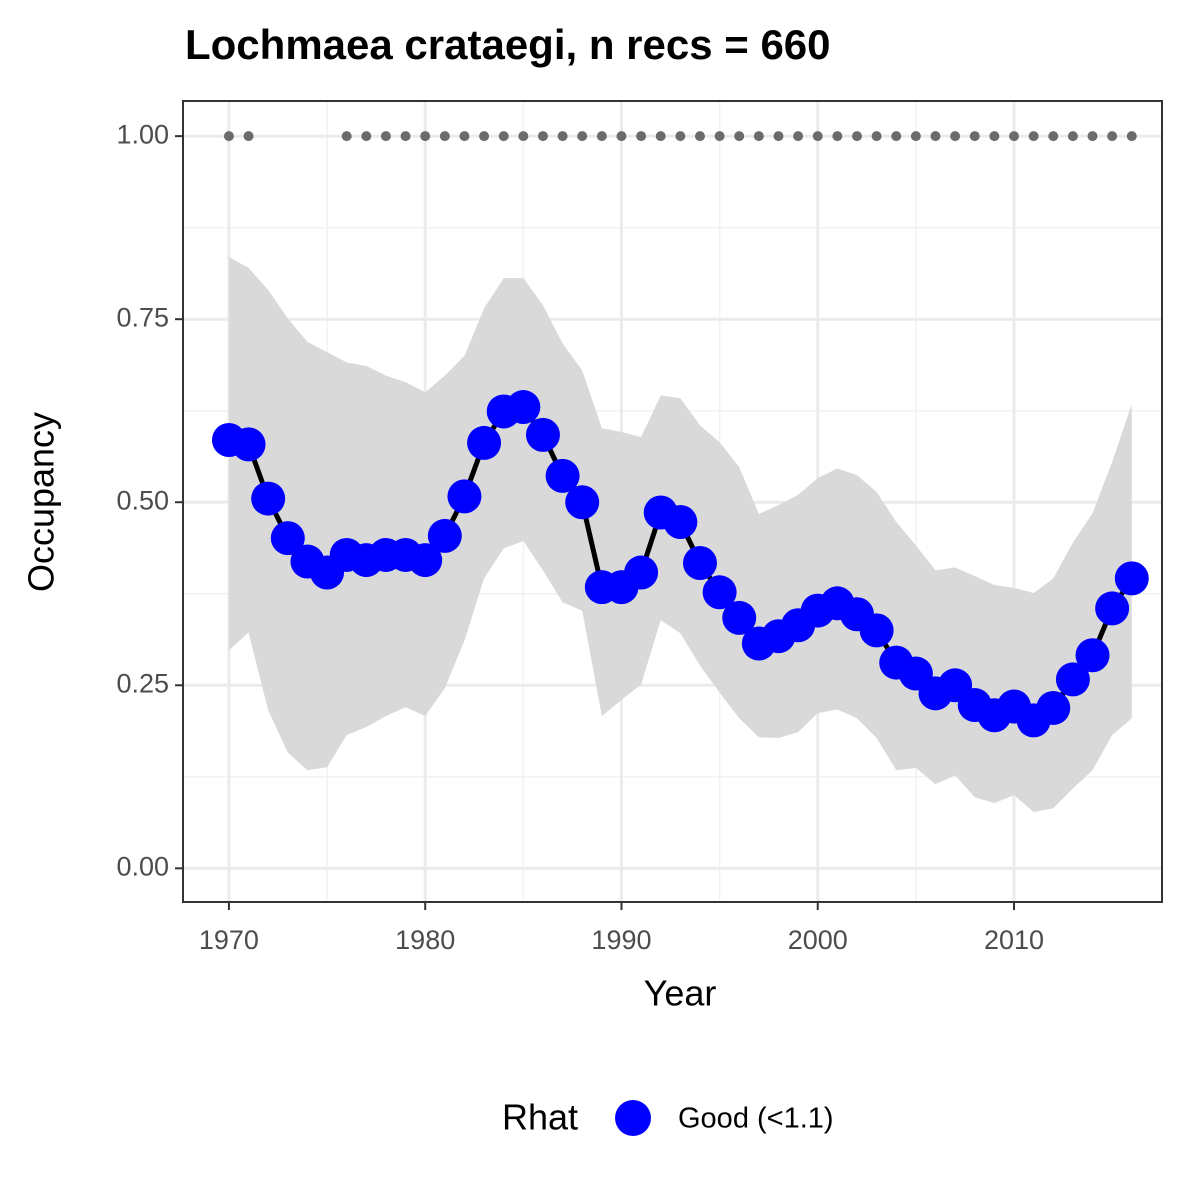 This screenshot has width=1200, height=1200. I want to click on y-tick-label: 0.50, so click(142, 500).